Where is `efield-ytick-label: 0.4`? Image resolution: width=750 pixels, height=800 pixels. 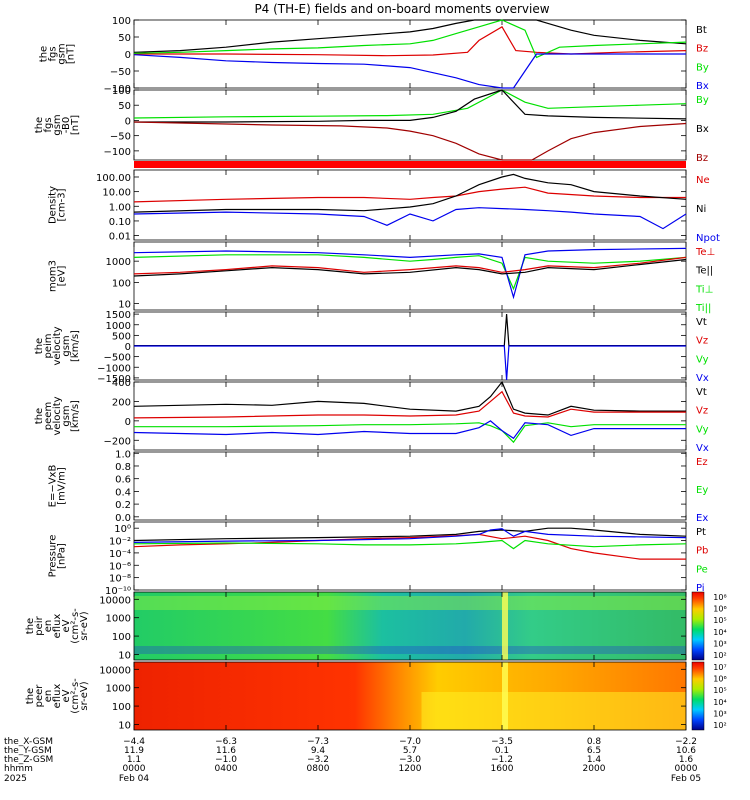 efield-ytick-label: 0.4 is located at coordinates (123, 492).